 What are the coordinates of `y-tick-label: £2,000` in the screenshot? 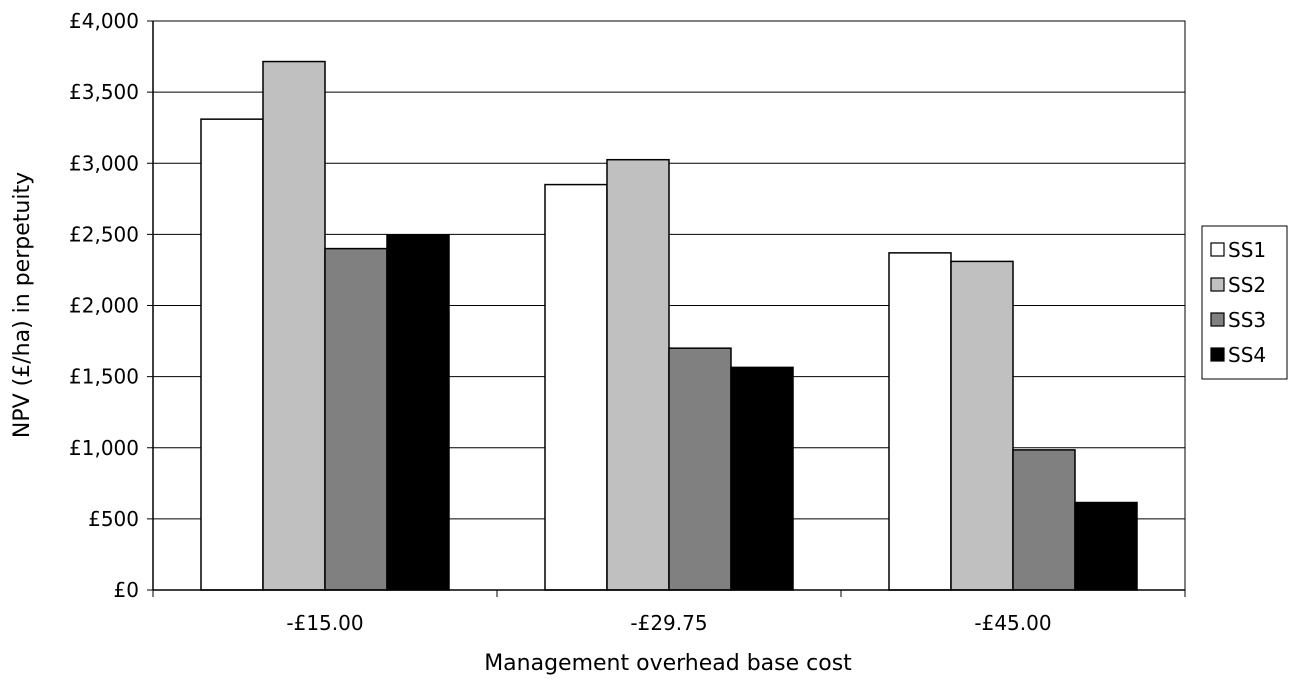 It's located at (104, 306).